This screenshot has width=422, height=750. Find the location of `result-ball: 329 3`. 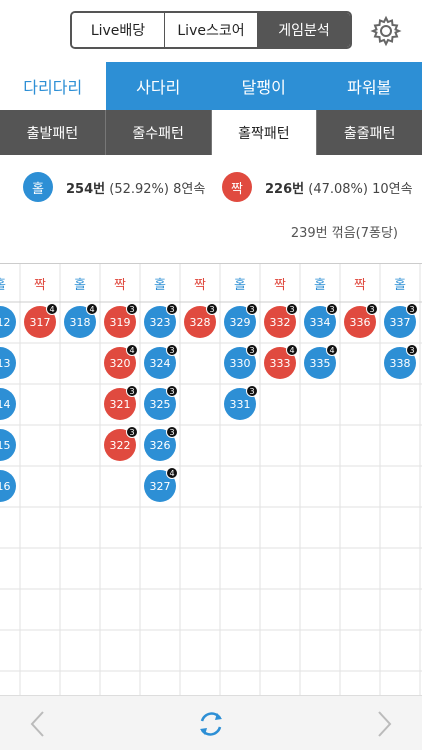

result-ball: 329 3 is located at coordinates (241, 320).